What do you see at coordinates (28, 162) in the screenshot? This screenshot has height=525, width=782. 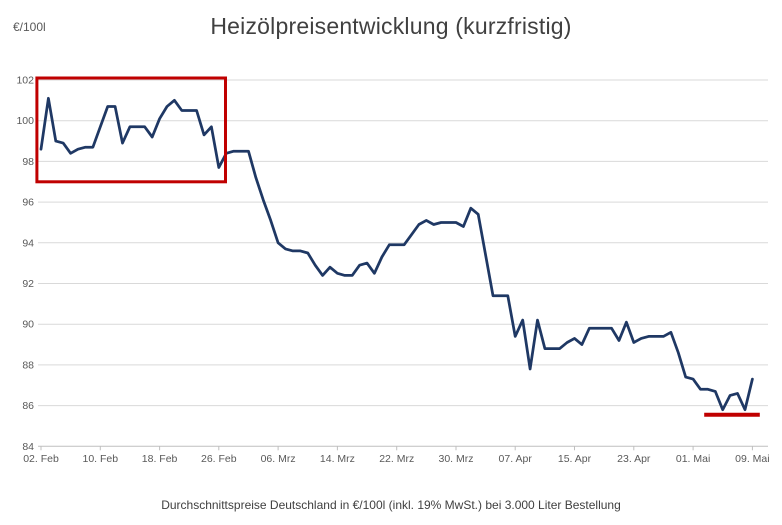 I see `y-axis-label: 98` at bounding box center [28, 162].